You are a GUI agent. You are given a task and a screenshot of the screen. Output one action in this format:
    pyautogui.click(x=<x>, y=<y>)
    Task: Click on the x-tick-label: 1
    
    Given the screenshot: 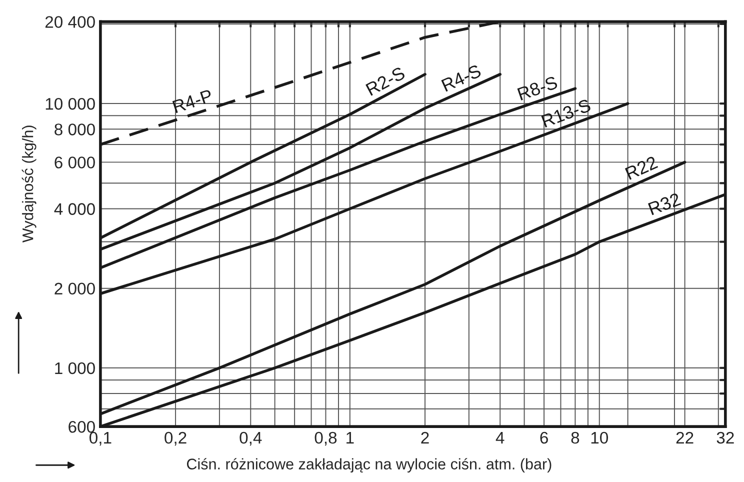 What is the action you would take?
    pyautogui.click(x=350, y=438)
    